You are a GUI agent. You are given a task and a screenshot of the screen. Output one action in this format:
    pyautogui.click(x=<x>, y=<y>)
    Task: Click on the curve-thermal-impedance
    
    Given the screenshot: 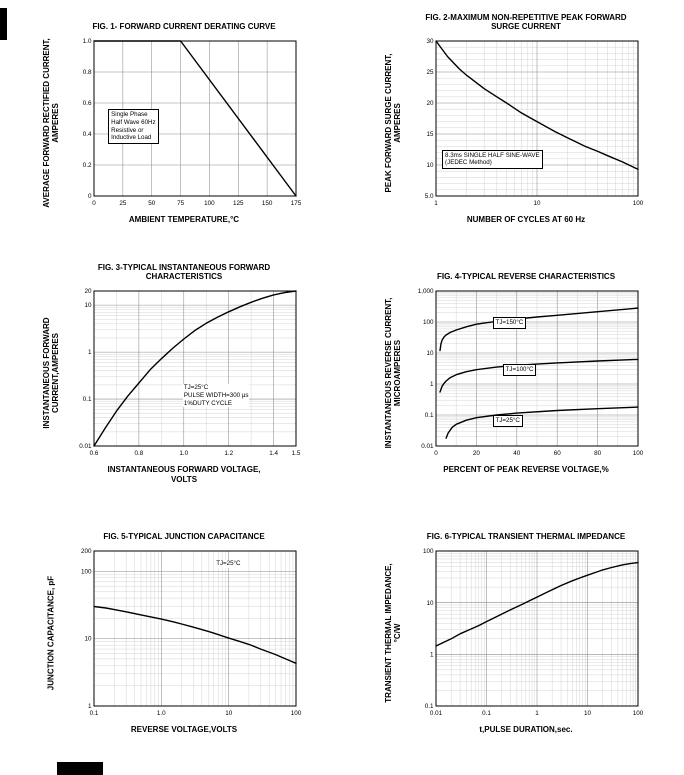 What is the action you would take?
    pyautogui.click(x=537, y=604)
    